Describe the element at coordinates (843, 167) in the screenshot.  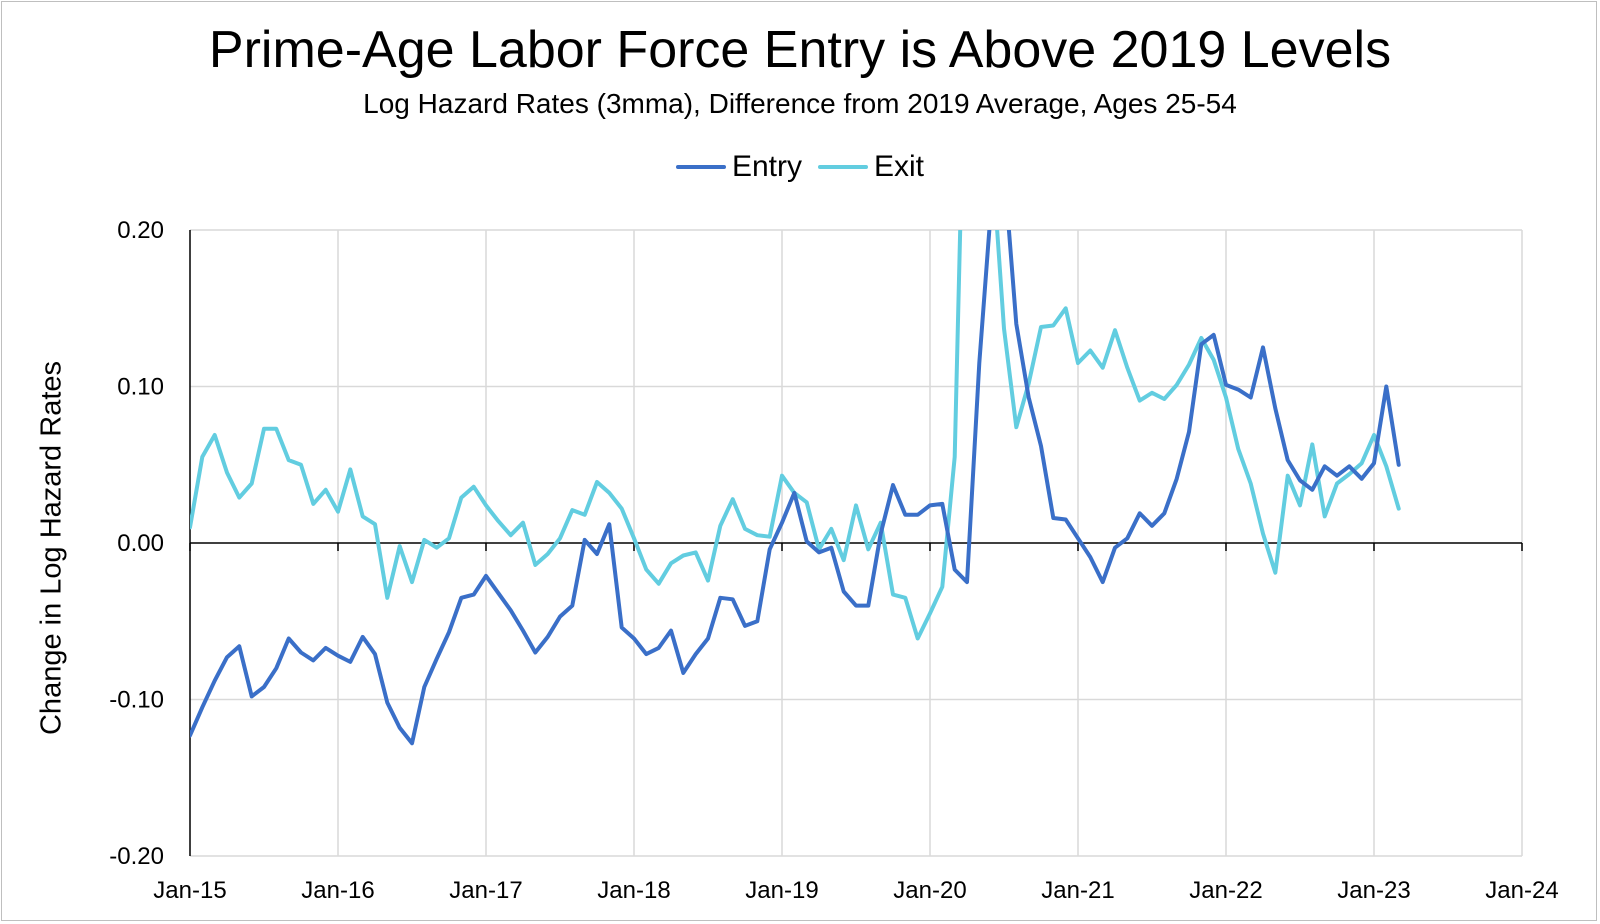
I see `legend-swatch-exit` at that location.